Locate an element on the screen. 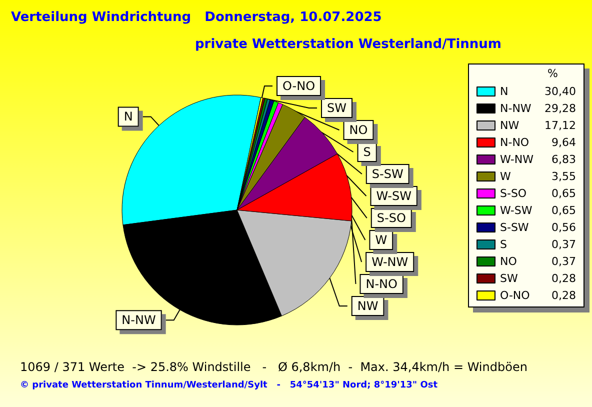 The image size is (592, 407). slice-label: N-NW is located at coordinates (139, 320).